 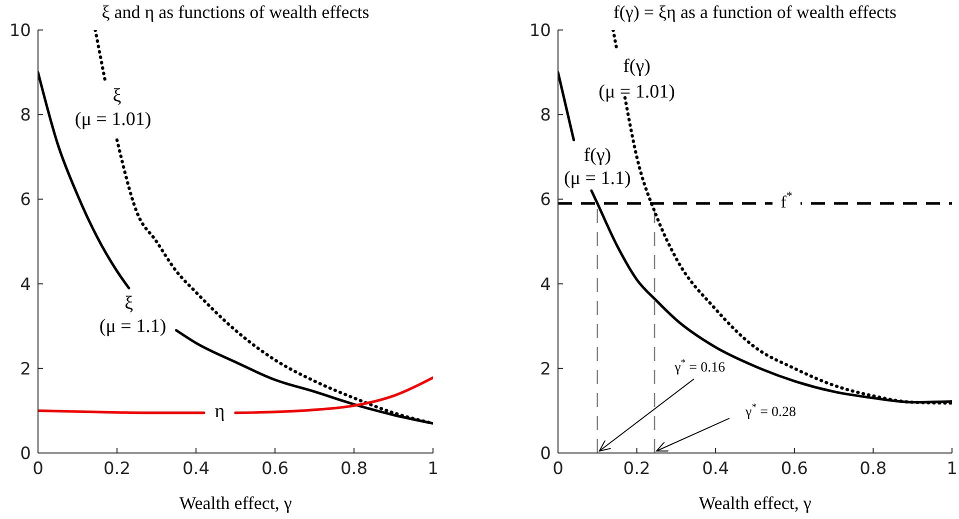 I want to click on annotation: η, so click(x=219, y=411).